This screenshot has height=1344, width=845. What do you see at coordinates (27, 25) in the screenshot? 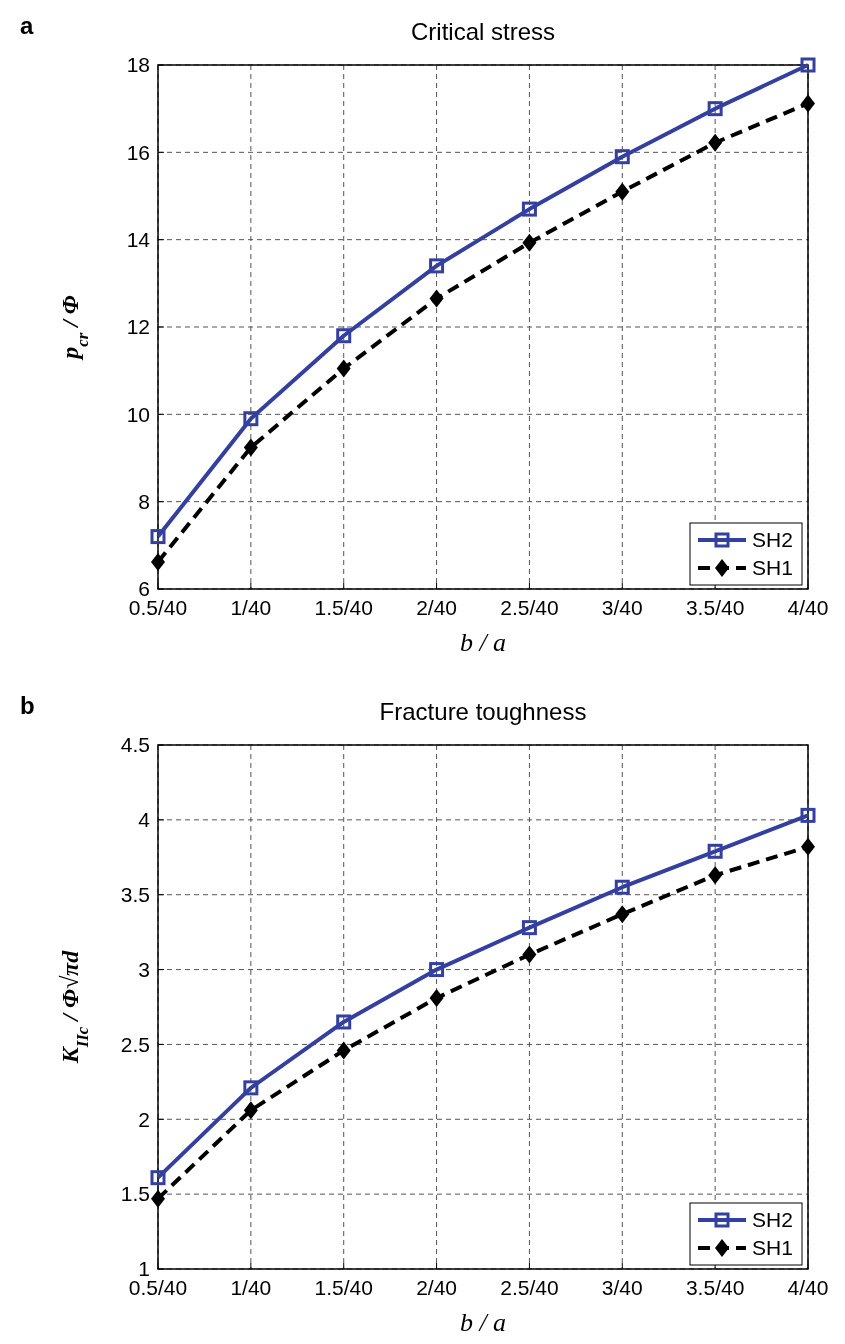
I see `text: a` at bounding box center [27, 25].